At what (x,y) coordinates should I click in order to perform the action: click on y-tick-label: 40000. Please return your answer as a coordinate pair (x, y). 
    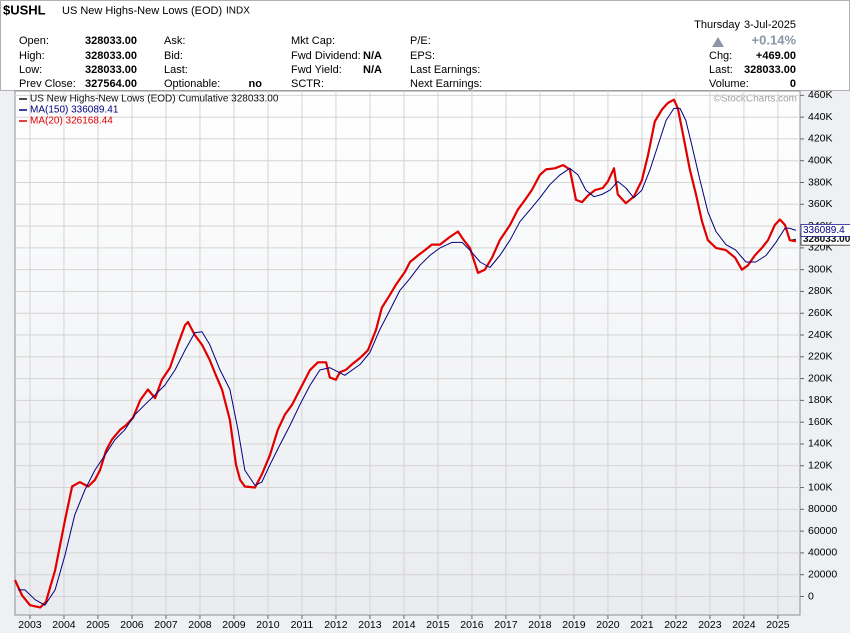
    Looking at the image, I should click on (822, 553).